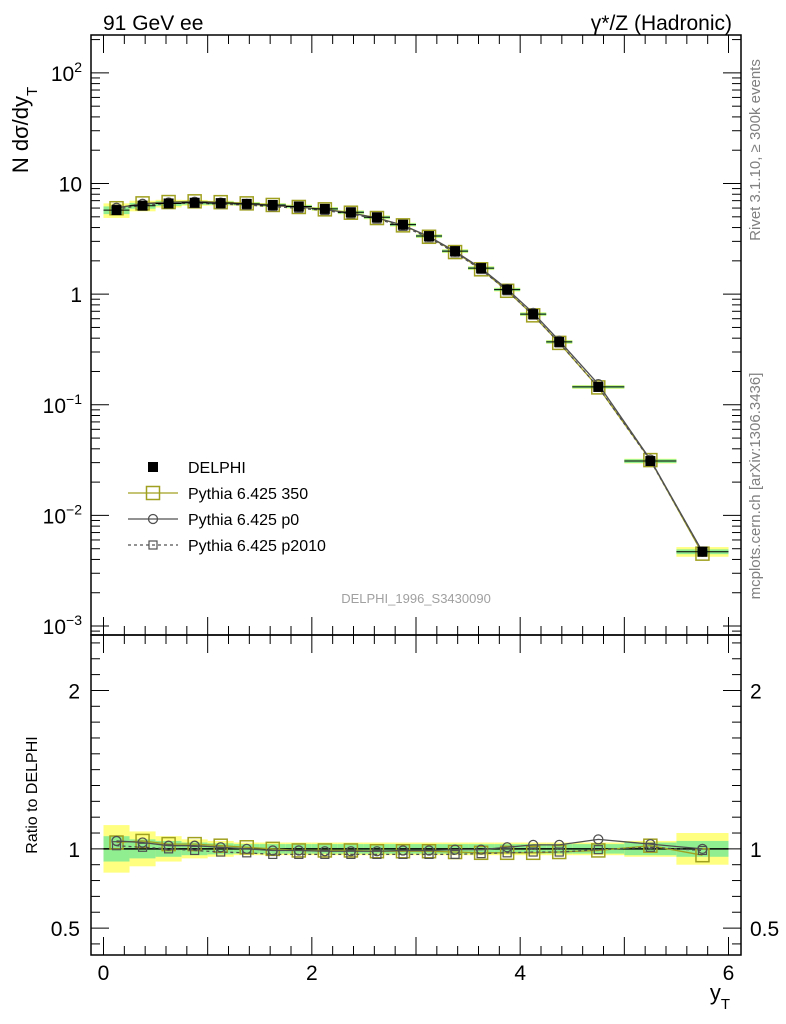 This screenshot has width=786, height=1024. I want to click on y-tick-label: 10⁻¹, so click(63, 404).